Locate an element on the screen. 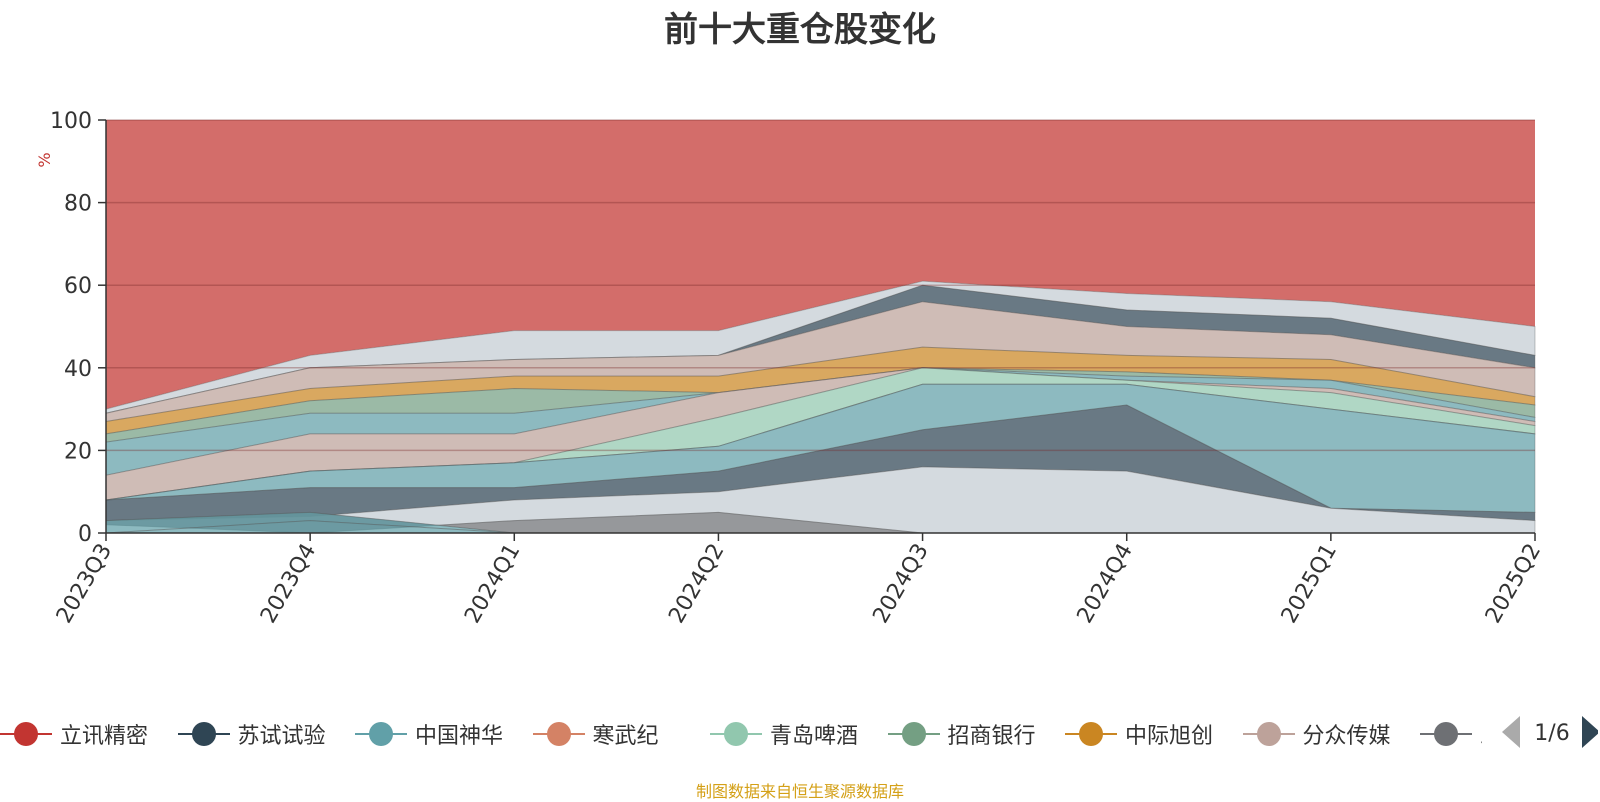  legend-item-7: 中际旭创 is located at coordinates (1154, 733).